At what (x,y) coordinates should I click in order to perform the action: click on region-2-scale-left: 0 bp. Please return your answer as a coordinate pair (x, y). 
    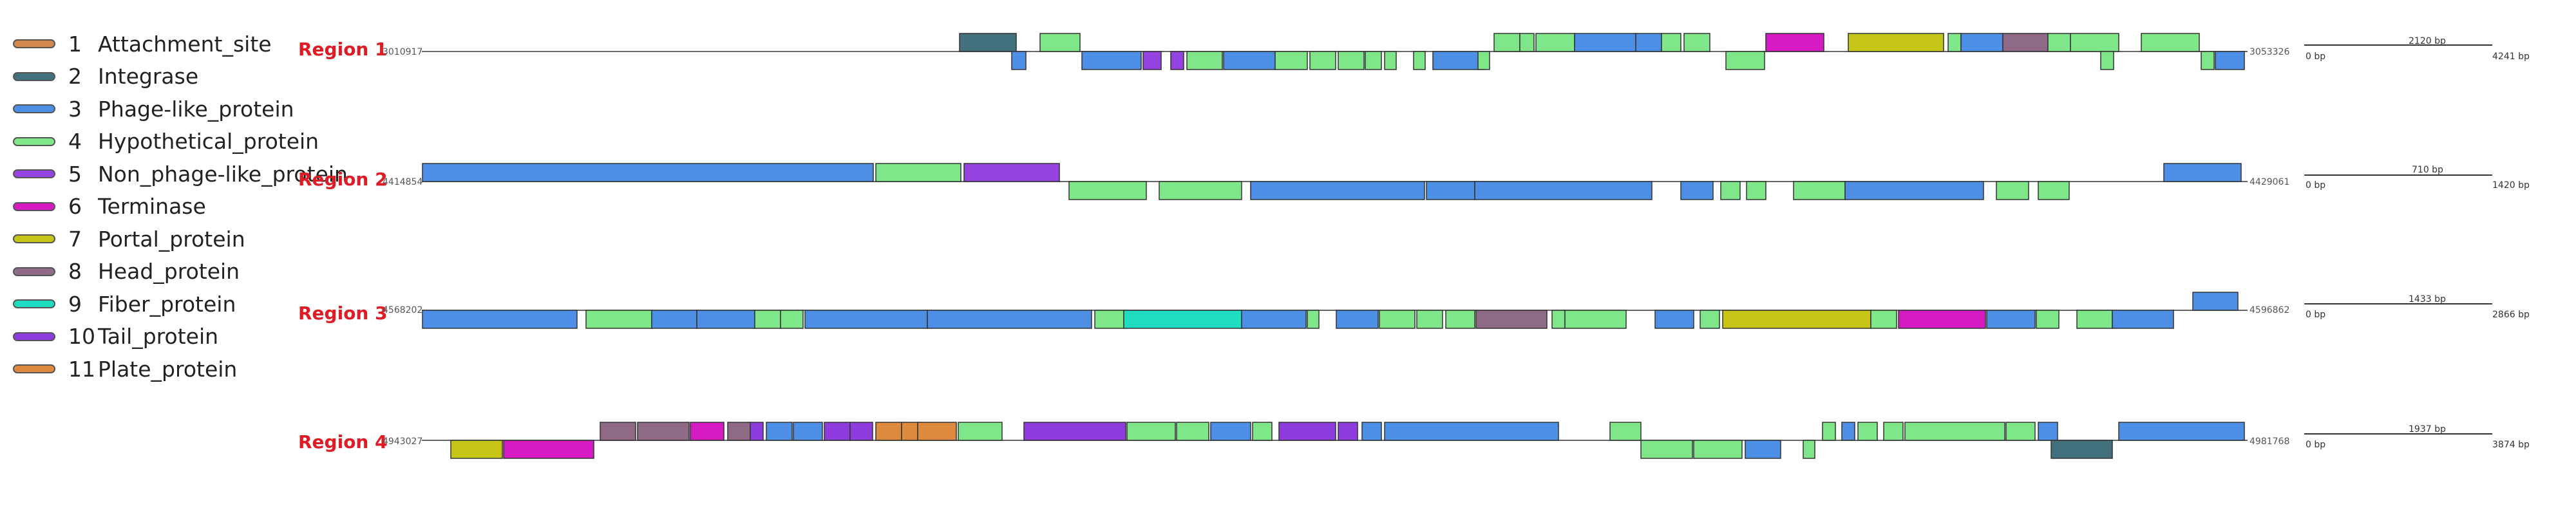
    Looking at the image, I should click on (2316, 185).